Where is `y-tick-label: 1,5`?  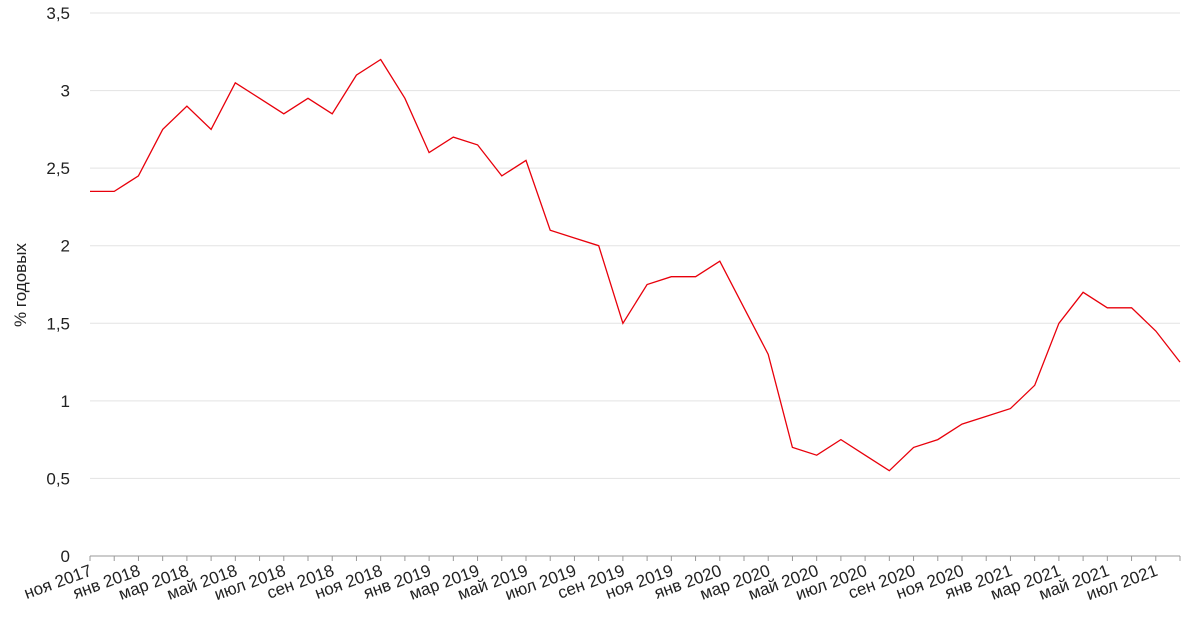 y-tick-label: 1,5 is located at coordinates (58, 323).